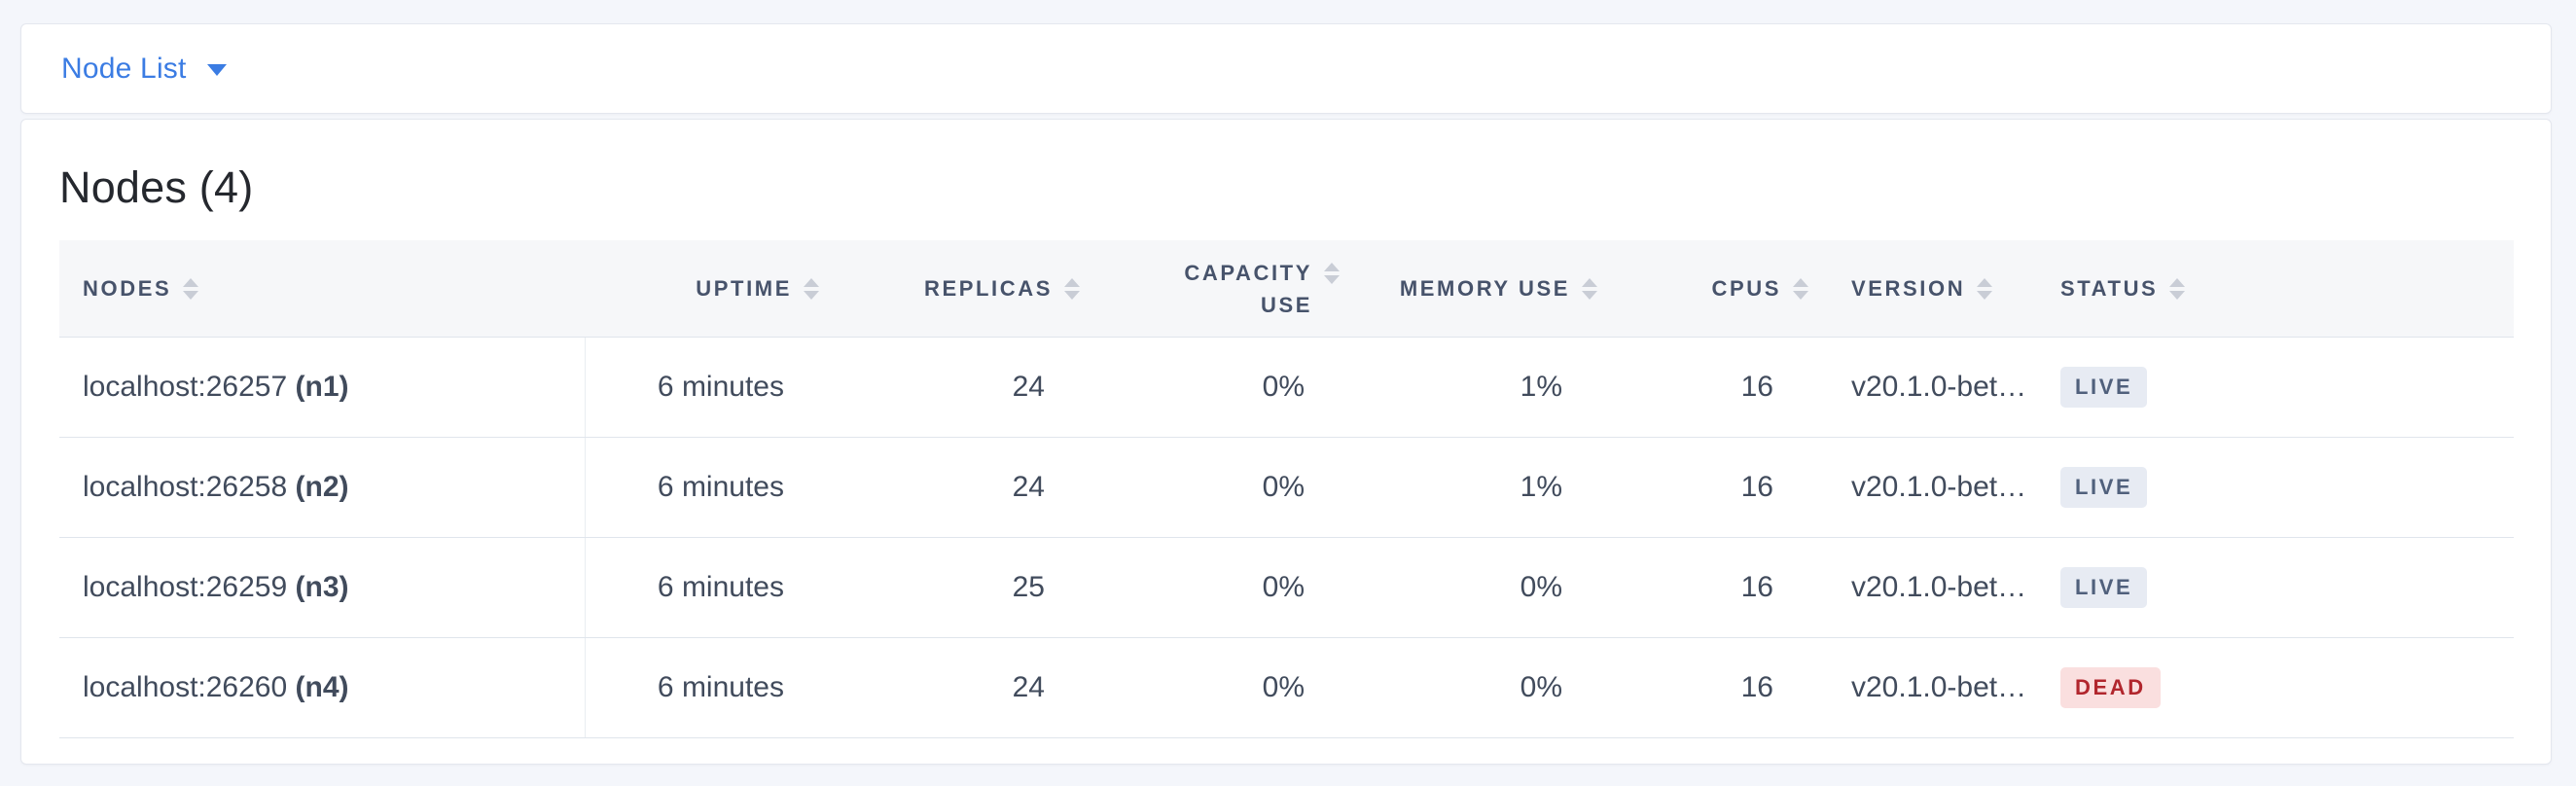 This screenshot has height=786, width=2576. Describe the element at coordinates (963, 587) in the screenshot. I see `replicas-cell: 25` at that location.